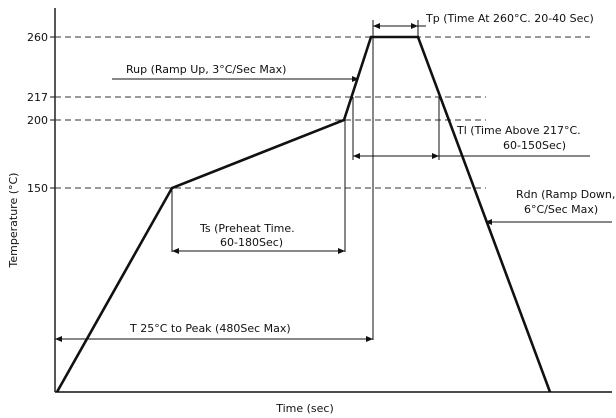 The width and height of the screenshot is (616, 418). Describe the element at coordinates (58, 339) in the screenshot. I see `t25-arrowhead-left` at that location.